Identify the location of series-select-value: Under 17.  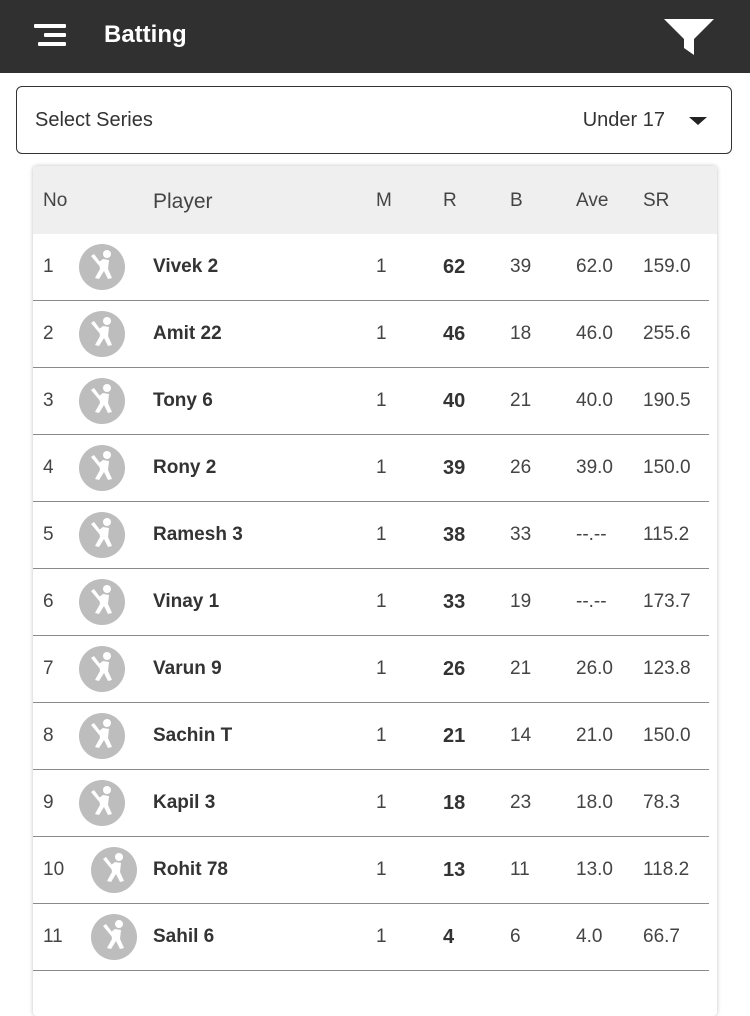
(623, 120).